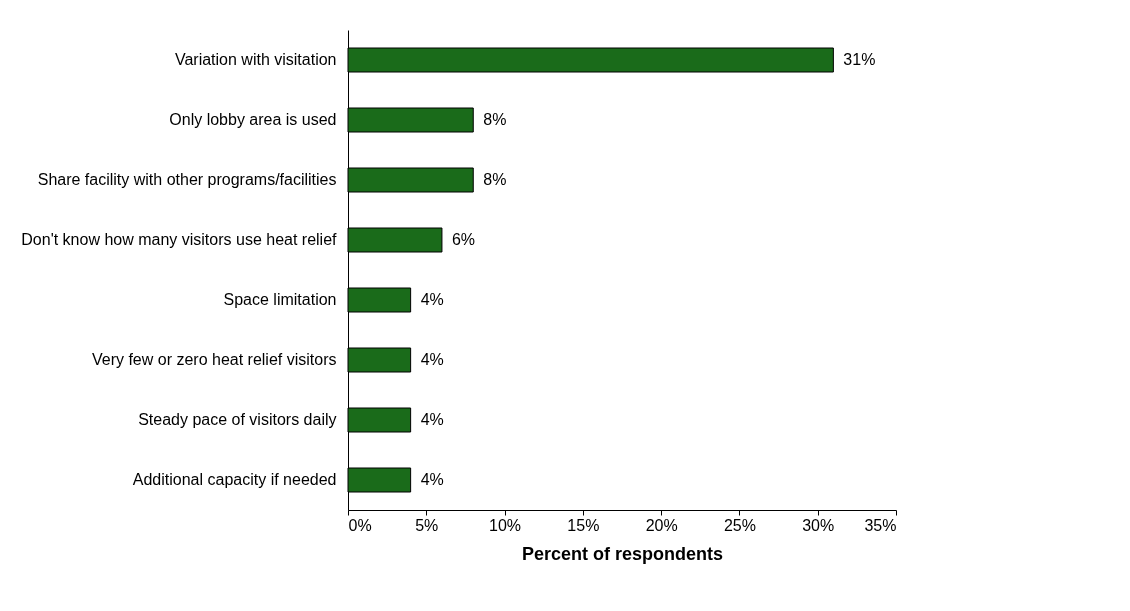 The image size is (1130, 611). I want to click on x-tick-label: 5%, so click(427, 525).